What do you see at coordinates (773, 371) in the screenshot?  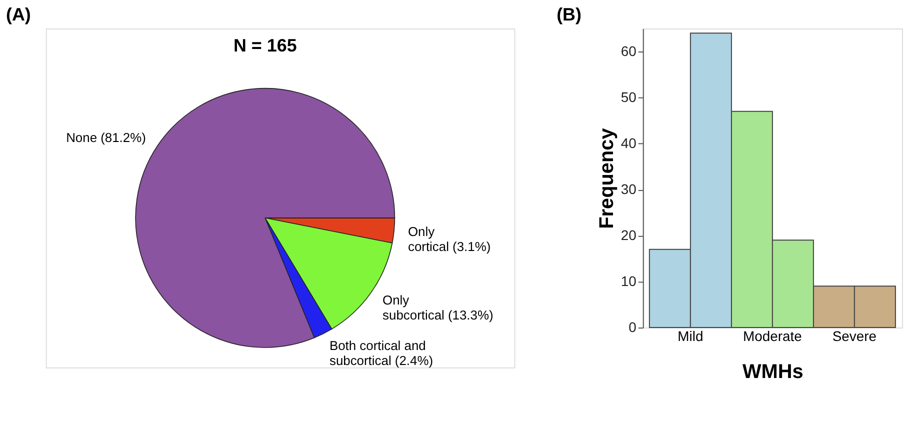 I see `x-axis-title: WMHs` at bounding box center [773, 371].